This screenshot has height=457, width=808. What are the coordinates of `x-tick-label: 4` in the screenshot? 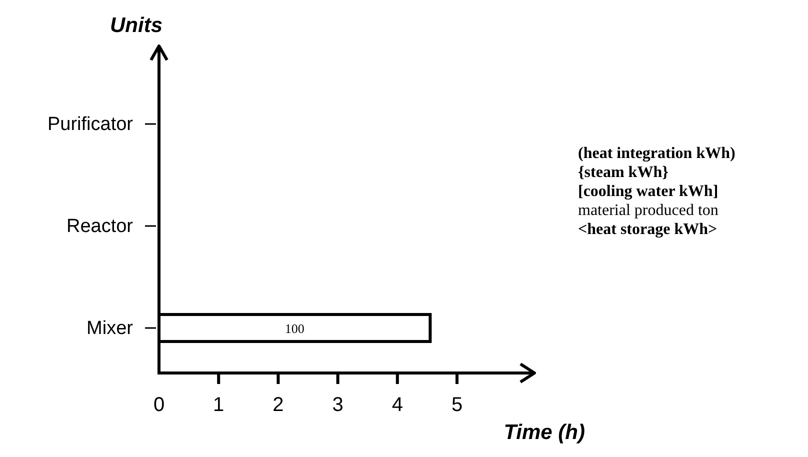 It's located at (397, 405).